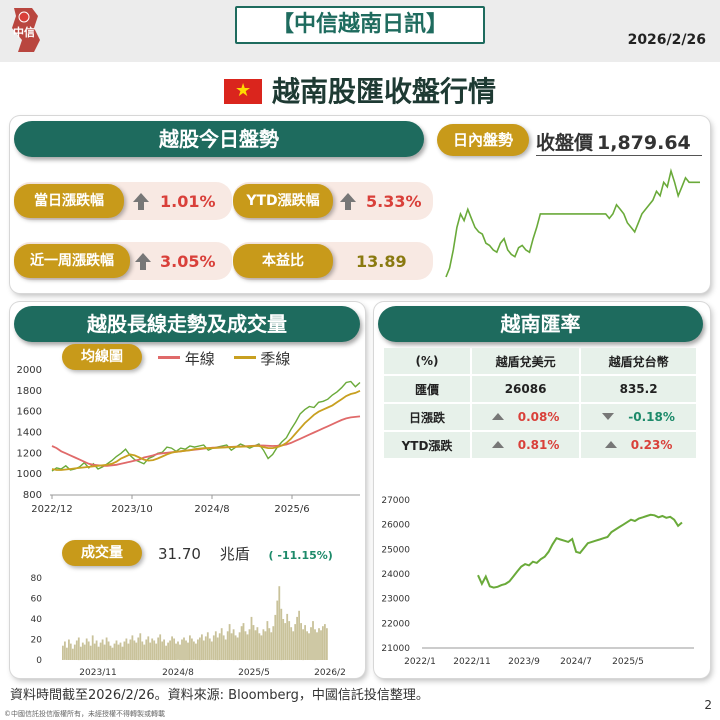 This screenshot has width=720, height=720. What do you see at coordinates (245, 553) in the screenshot?
I see `volume-readout: 31.70 兆盾 ( -11.15%)` at bounding box center [245, 553].